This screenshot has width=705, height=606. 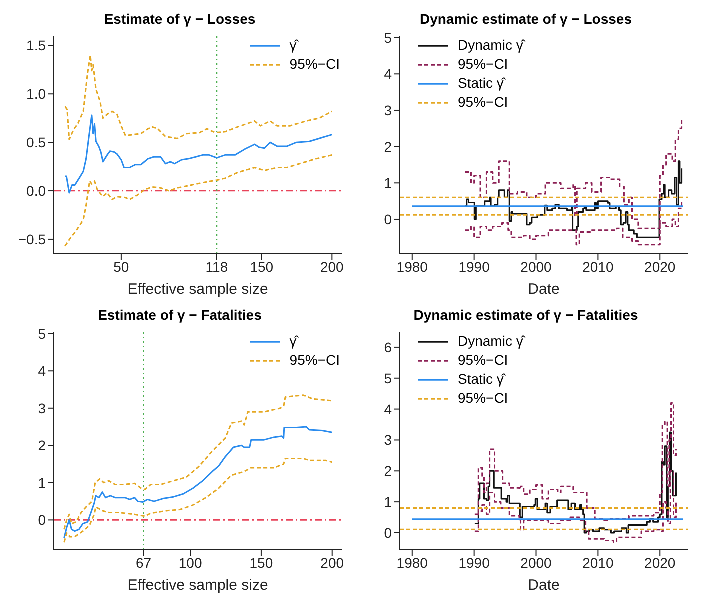 I want to click on chart-title: Estimate of γ − Fatalities, so click(x=180, y=315).